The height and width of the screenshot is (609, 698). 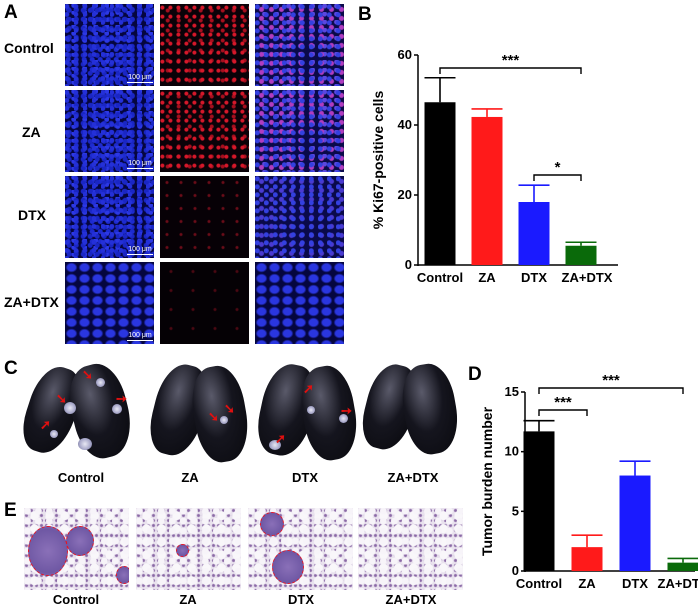 What do you see at coordinates (587, 559) in the screenshot?
I see `chart-d-bar-za` at bounding box center [587, 559].